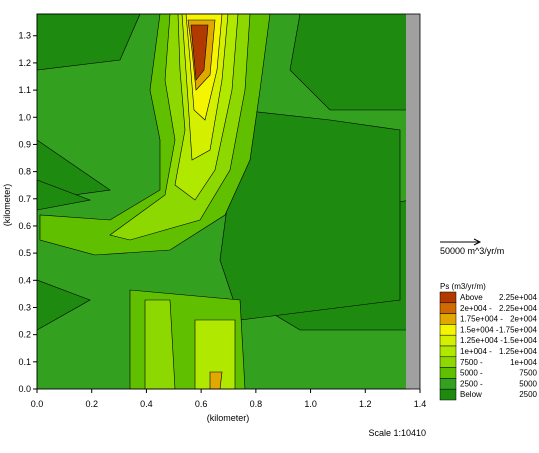 The width and height of the screenshot is (539, 453). I want to click on legend-from: 1e+004 -, so click(476, 351).